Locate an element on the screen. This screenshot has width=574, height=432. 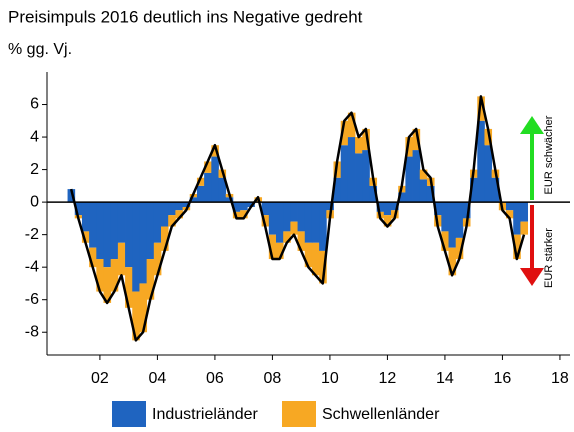
arrow-up-head is located at coordinates (532, 125).